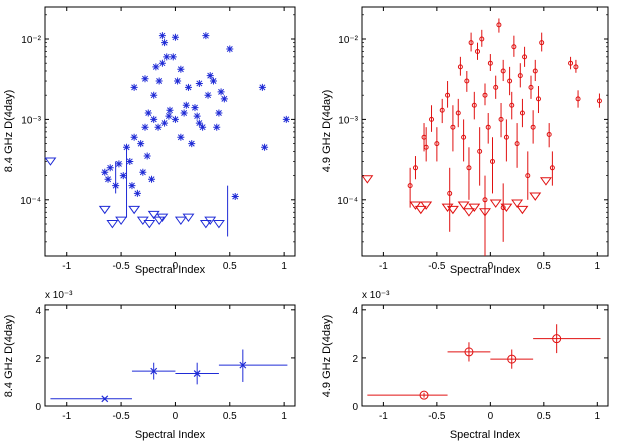 This screenshot has width=619, height=446. Describe the element at coordinates (491, 416) in the screenshot. I see `x-tick-label: 0` at that location.